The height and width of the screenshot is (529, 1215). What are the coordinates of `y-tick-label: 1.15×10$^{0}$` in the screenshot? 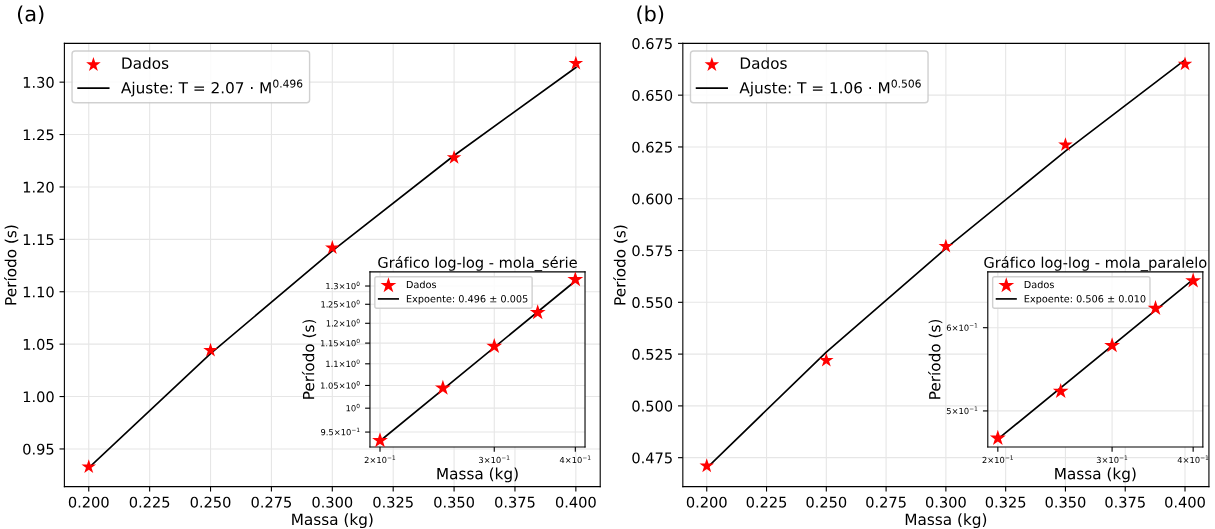 It's located at (340, 342).